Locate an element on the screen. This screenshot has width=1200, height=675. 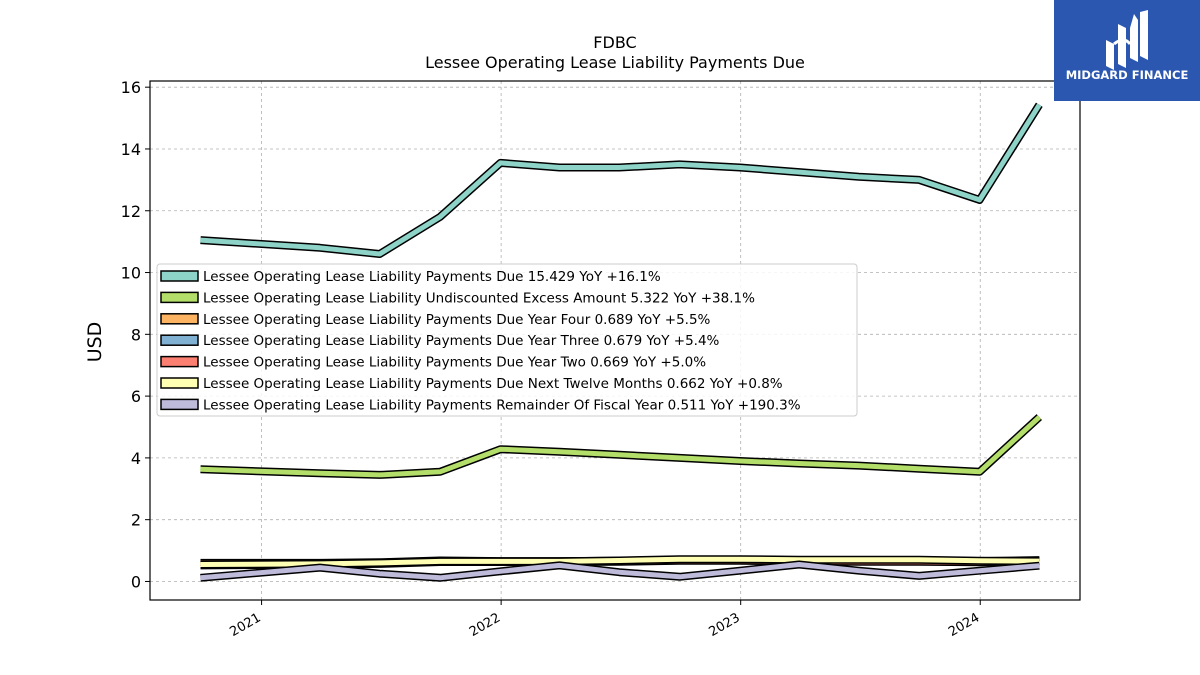
y-tick-label: 16 is located at coordinates (131, 87).